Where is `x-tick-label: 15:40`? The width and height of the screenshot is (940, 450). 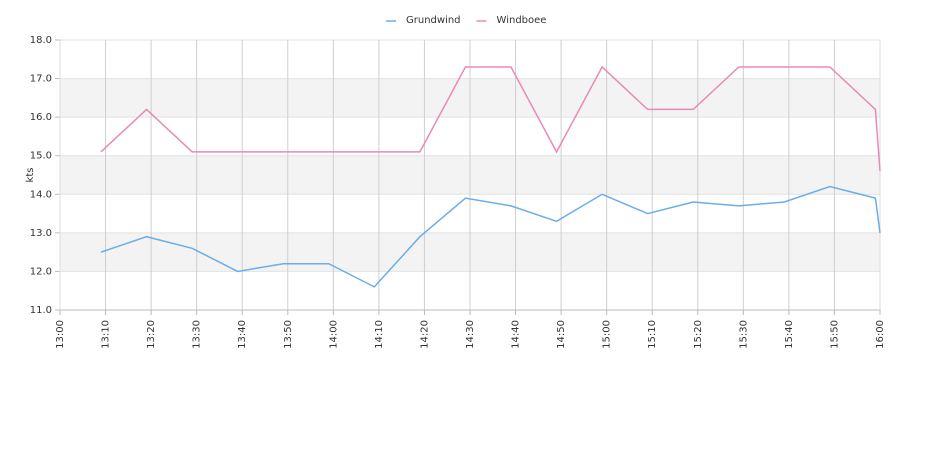
x-tick-label: 15:40 is located at coordinates (789, 334).